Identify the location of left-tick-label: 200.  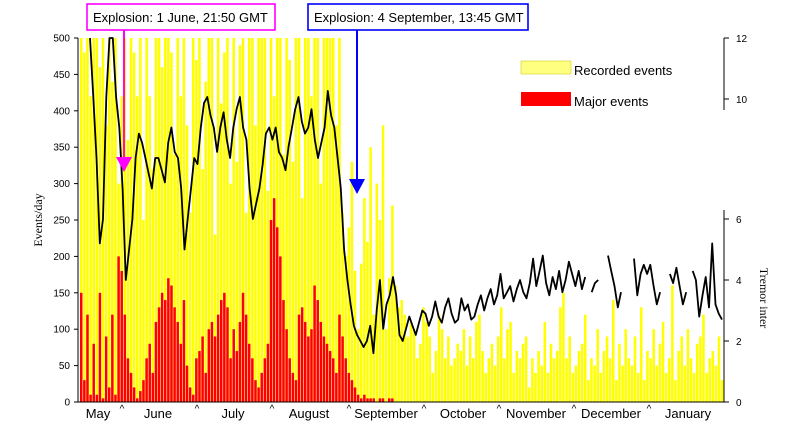
(61, 257).